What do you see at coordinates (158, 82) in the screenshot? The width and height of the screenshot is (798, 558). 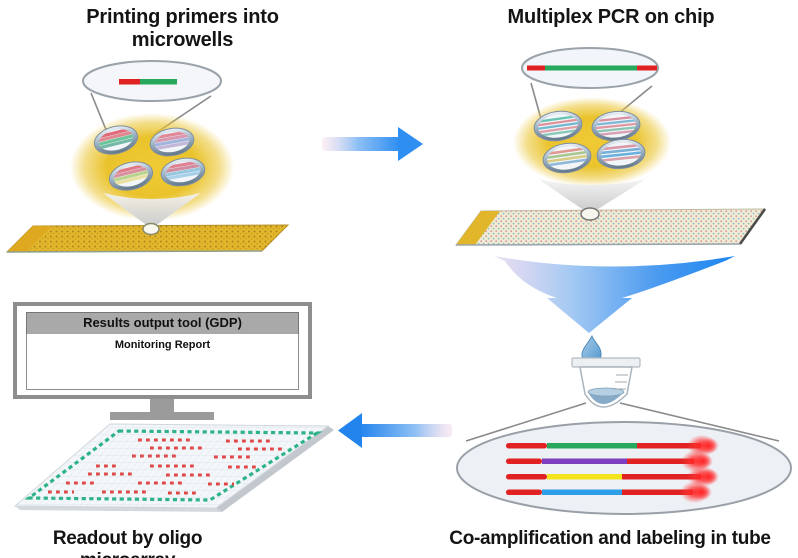 I see `primer-green-segment` at bounding box center [158, 82].